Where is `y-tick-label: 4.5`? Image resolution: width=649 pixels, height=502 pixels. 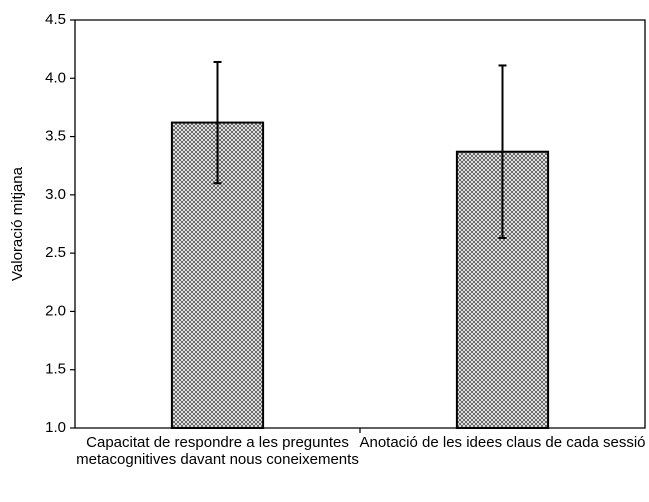 y-tick-label: 4.5 is located at coordinates (55, 19).